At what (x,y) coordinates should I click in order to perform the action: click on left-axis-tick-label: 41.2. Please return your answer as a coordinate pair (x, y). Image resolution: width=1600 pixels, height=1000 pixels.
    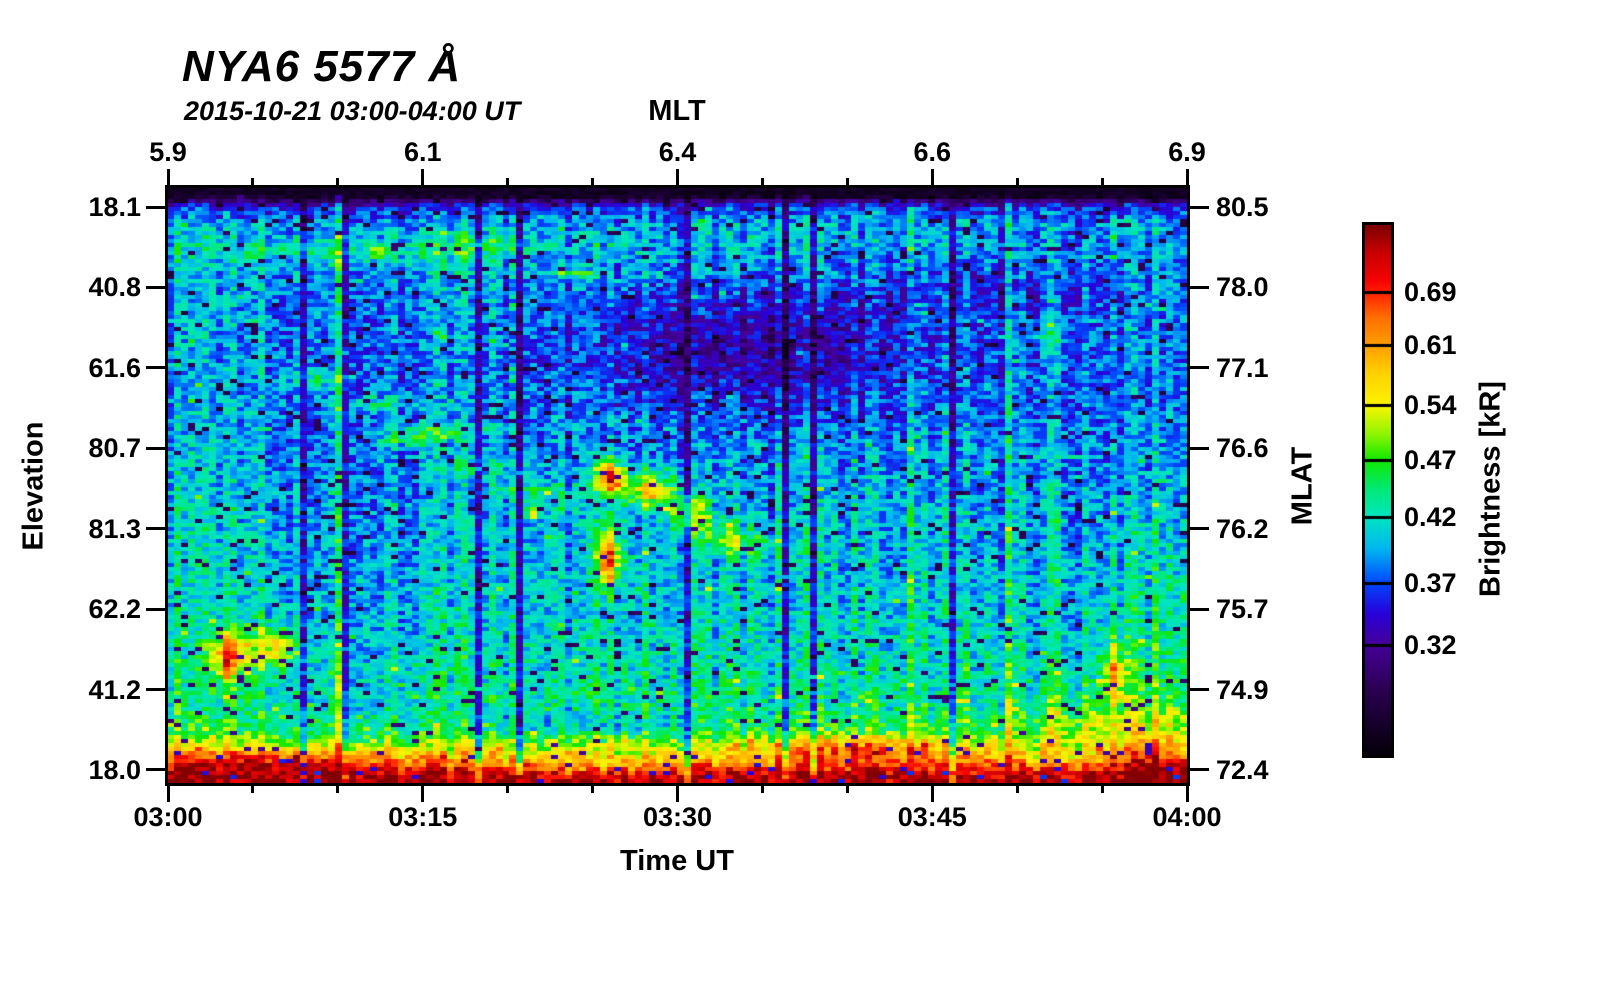
    Looking at the image, I should click on (114, 689).